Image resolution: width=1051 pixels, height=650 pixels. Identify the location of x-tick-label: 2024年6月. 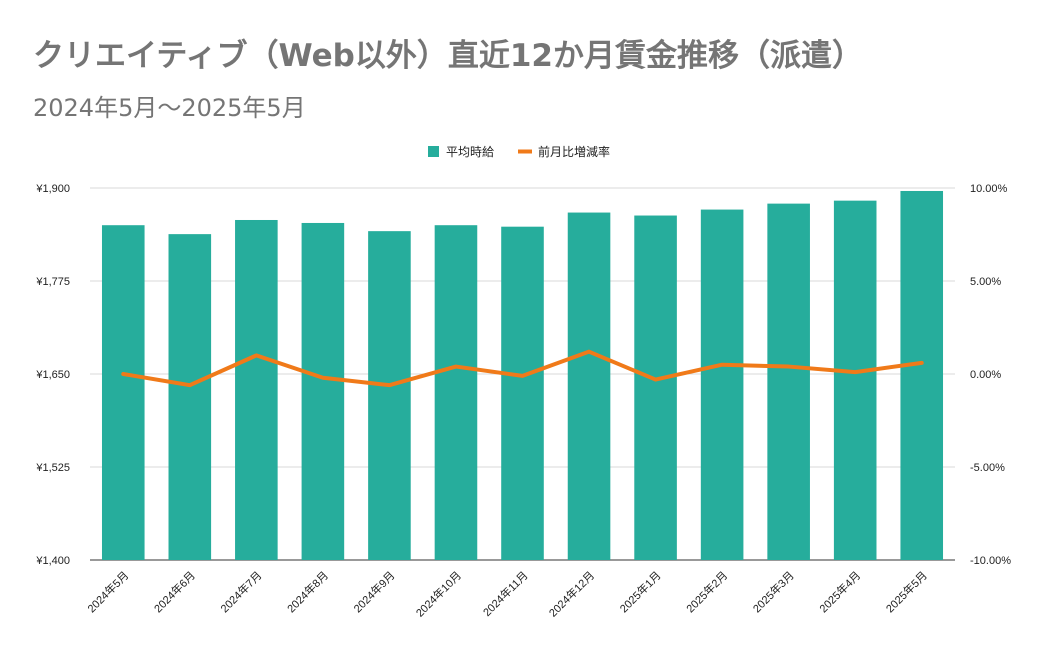
(174, 591).